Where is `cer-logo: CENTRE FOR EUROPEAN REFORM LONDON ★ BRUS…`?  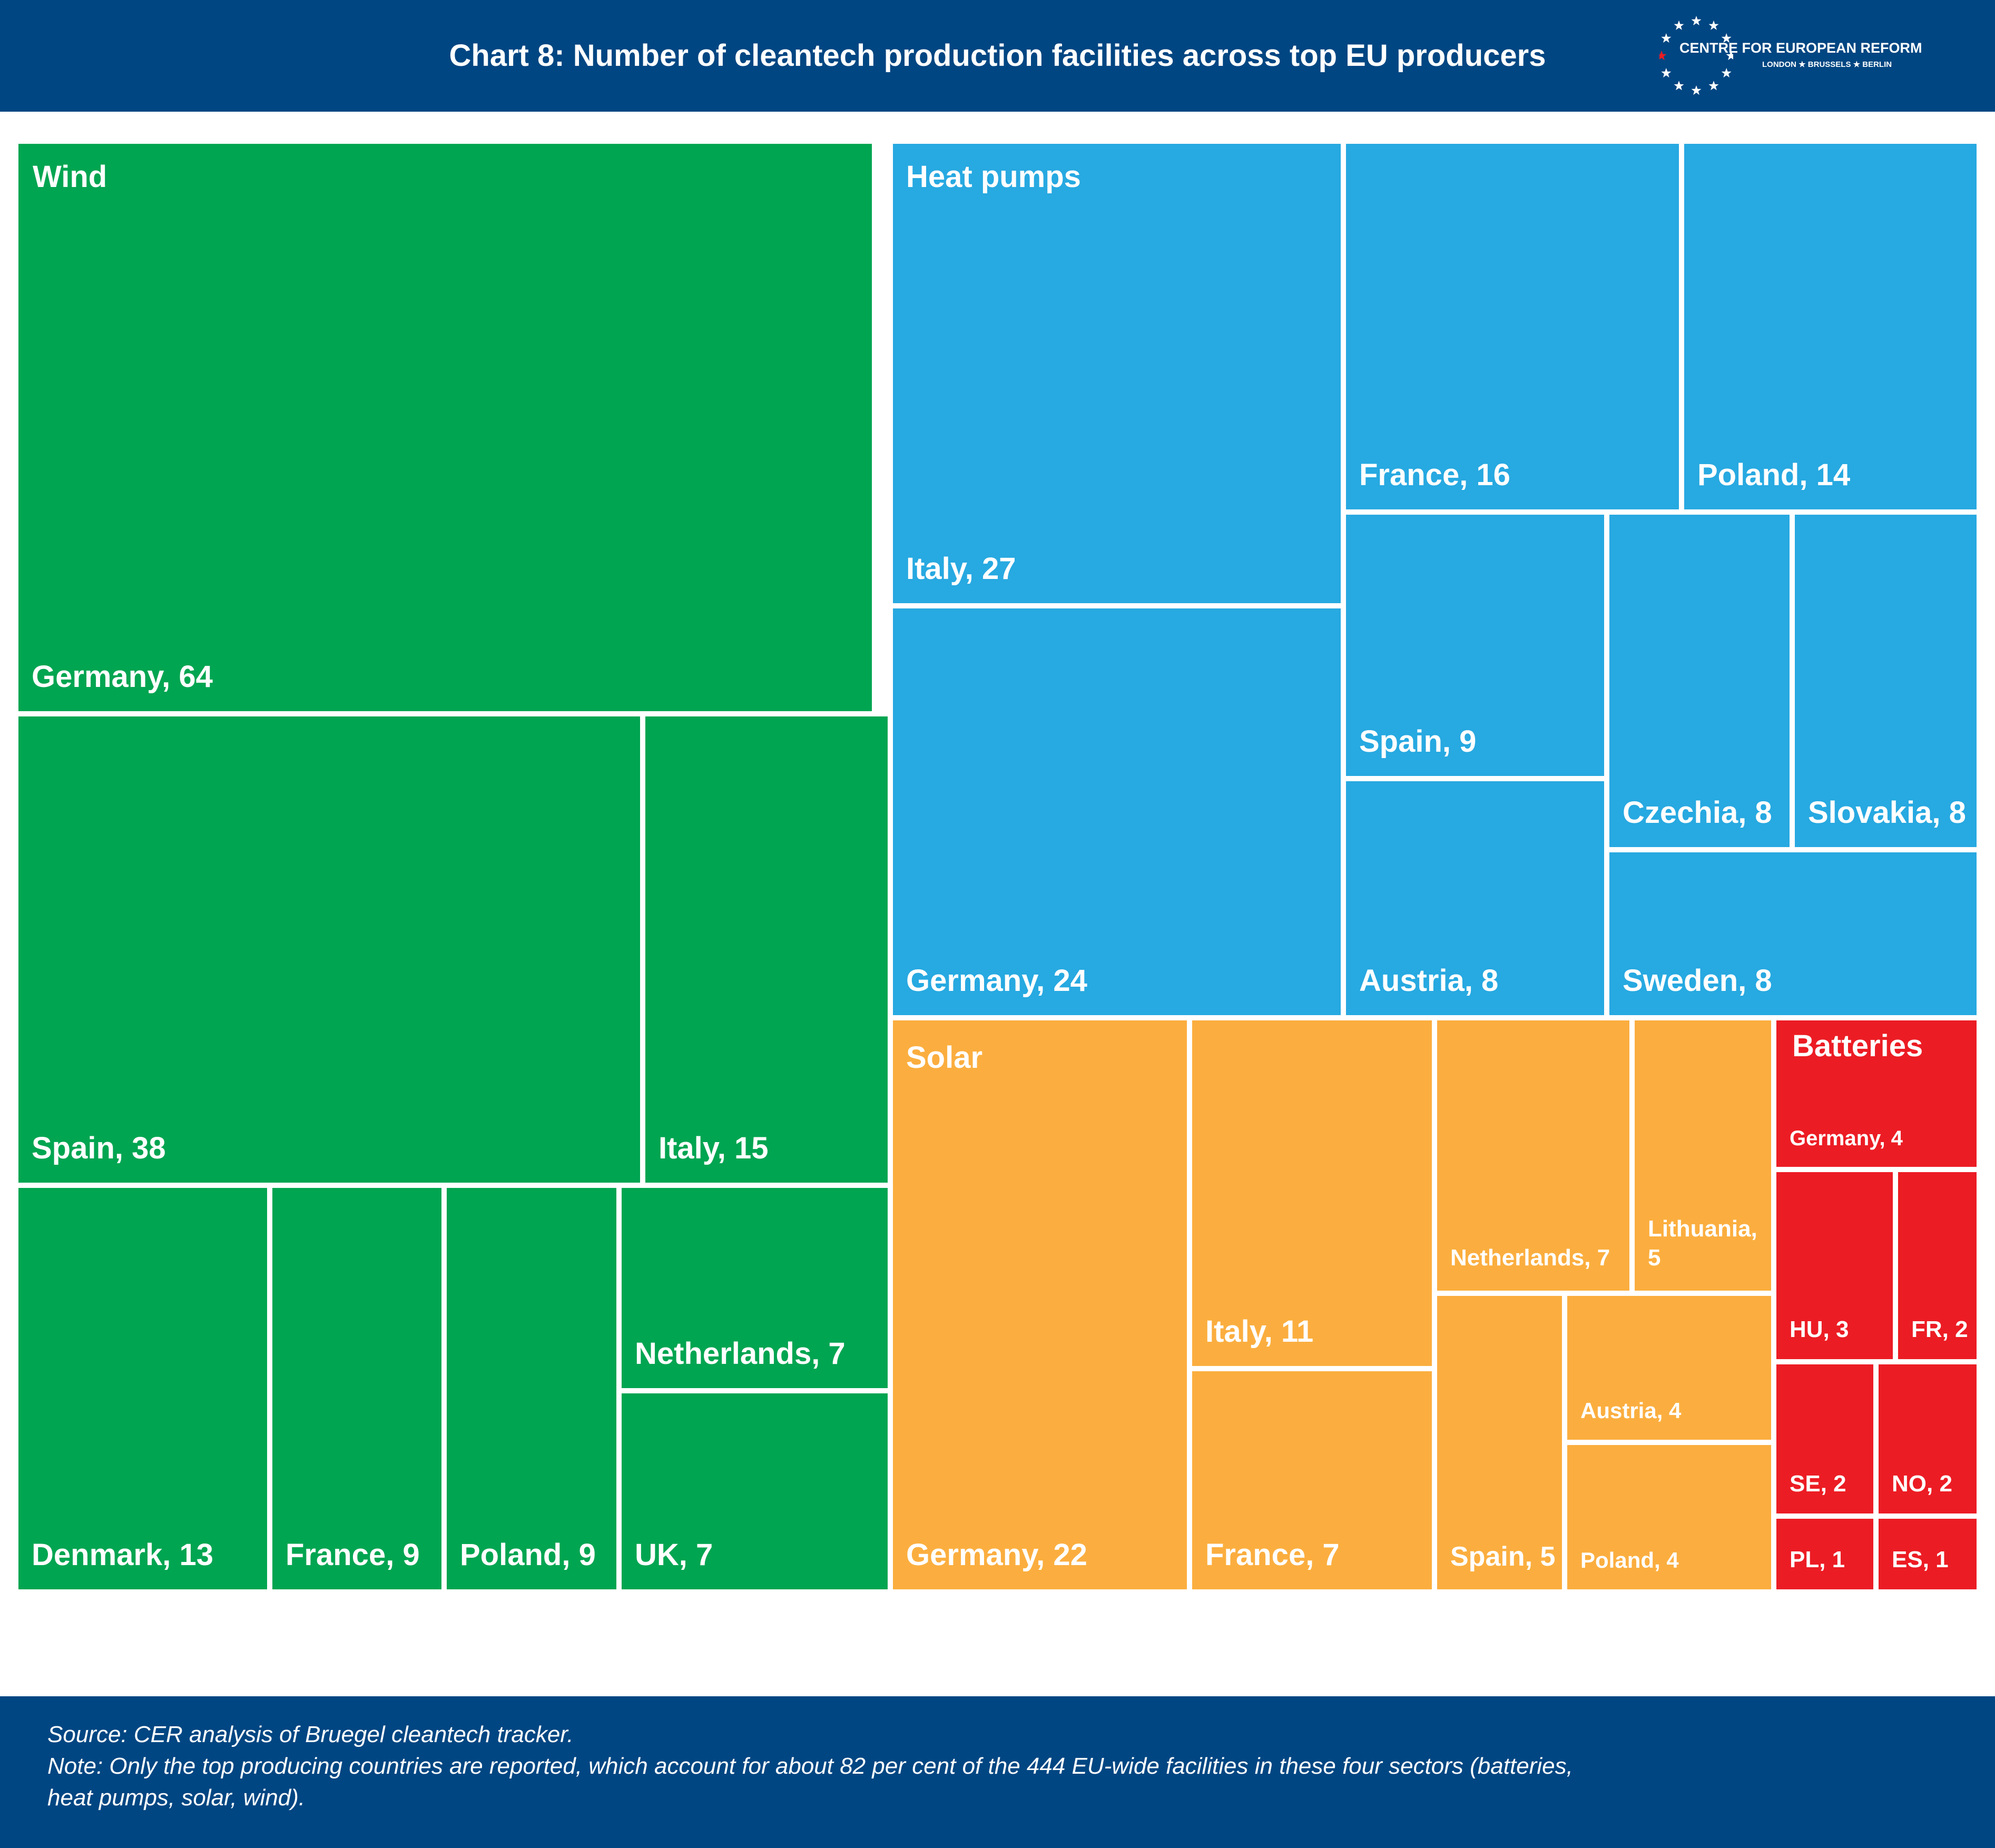
cer-logo: CENTRE FOR EUROPEAN REFORM LONDON ★ BRUS… is located at coordinates (1806, 56).